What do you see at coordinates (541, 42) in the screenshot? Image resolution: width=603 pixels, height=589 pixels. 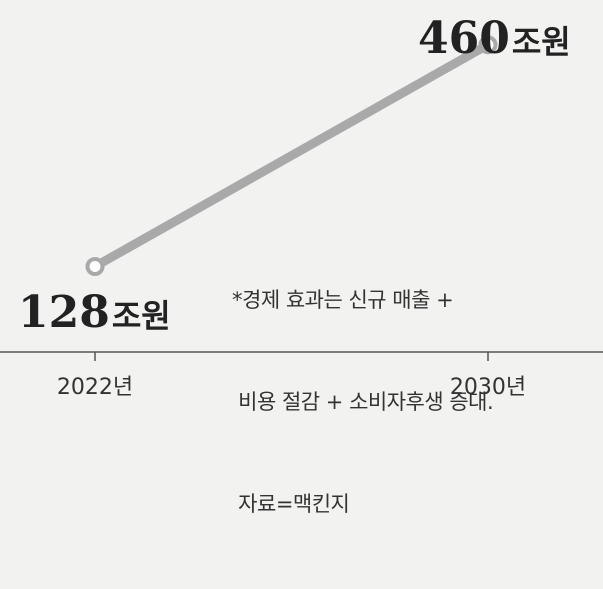 I see `data-label-unit-1: 조원` at bounding box center [541, 42].